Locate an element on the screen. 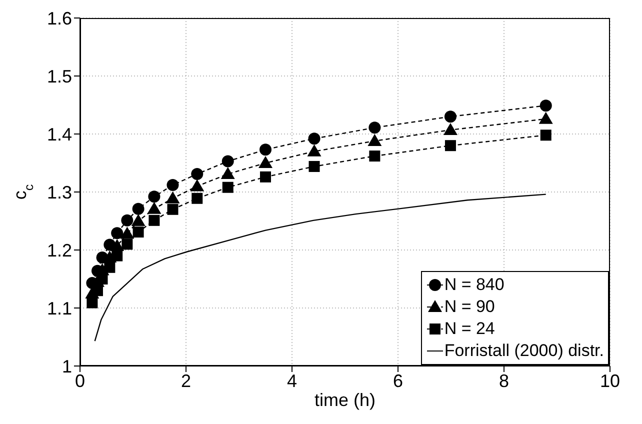 This screenshot has height=424, width=642. x-tick-label: 6 is located at coordinates (398, 380).